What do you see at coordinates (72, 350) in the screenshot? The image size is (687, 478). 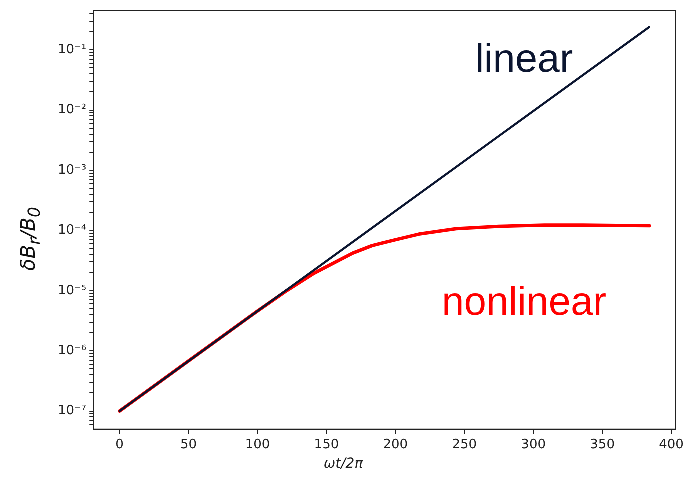 I see `y-tick-label: 10⁻⁶` at bounding box center [72, 350].